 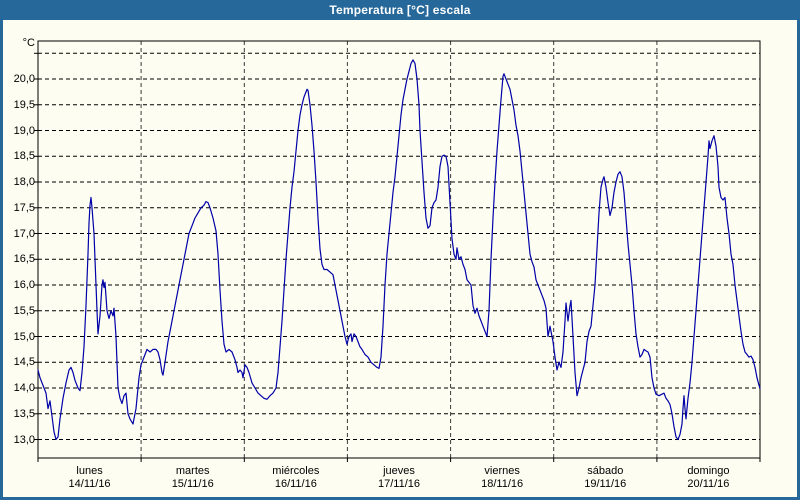 What do you see at coordinates (708, 471) in the screenshot?
I see `x-day-weekday: domingo` at bounding box center [708, 471].